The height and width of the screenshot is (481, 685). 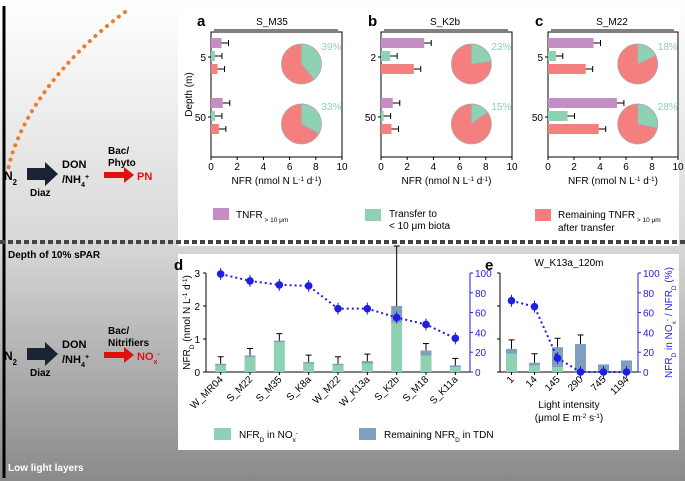 I want to click on text-run: 1, so click(x=197, y=340).